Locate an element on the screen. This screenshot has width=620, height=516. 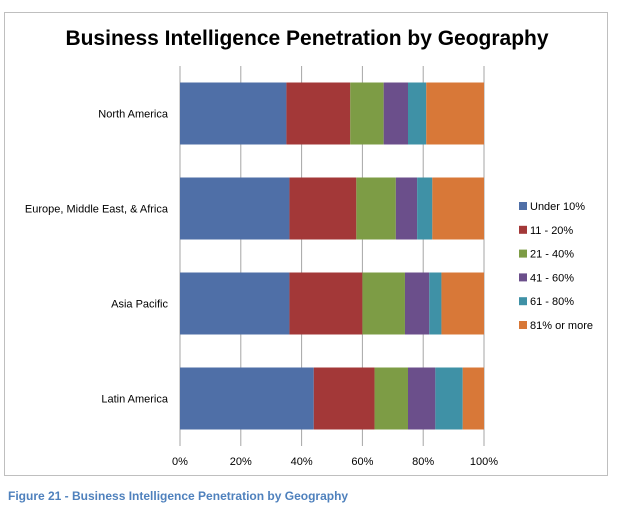
category-label: North America is located at coordinates (133, 115).